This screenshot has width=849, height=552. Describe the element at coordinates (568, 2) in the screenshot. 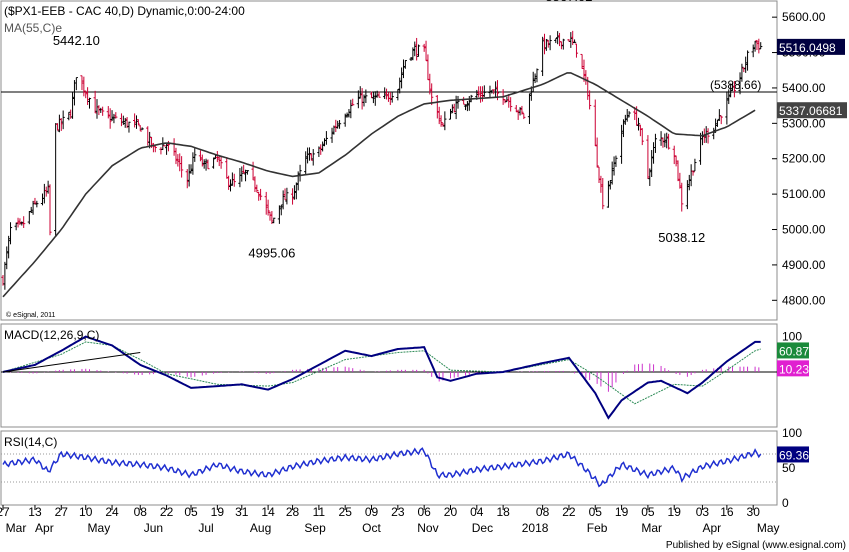

I see `price-annotation: 5567.02` at that location.